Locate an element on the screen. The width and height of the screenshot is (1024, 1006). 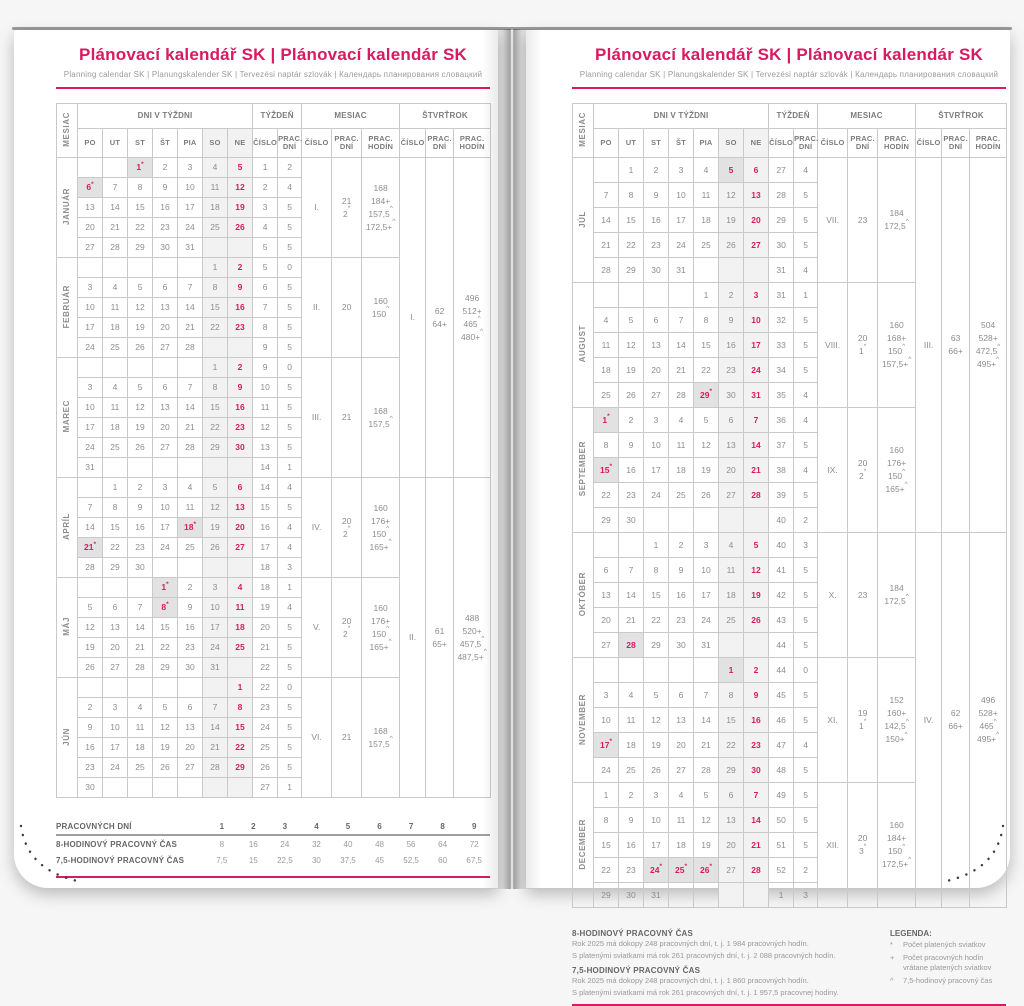
week-row: 24 25 26 27 28 9 5 is located at coordinates (274, 347).